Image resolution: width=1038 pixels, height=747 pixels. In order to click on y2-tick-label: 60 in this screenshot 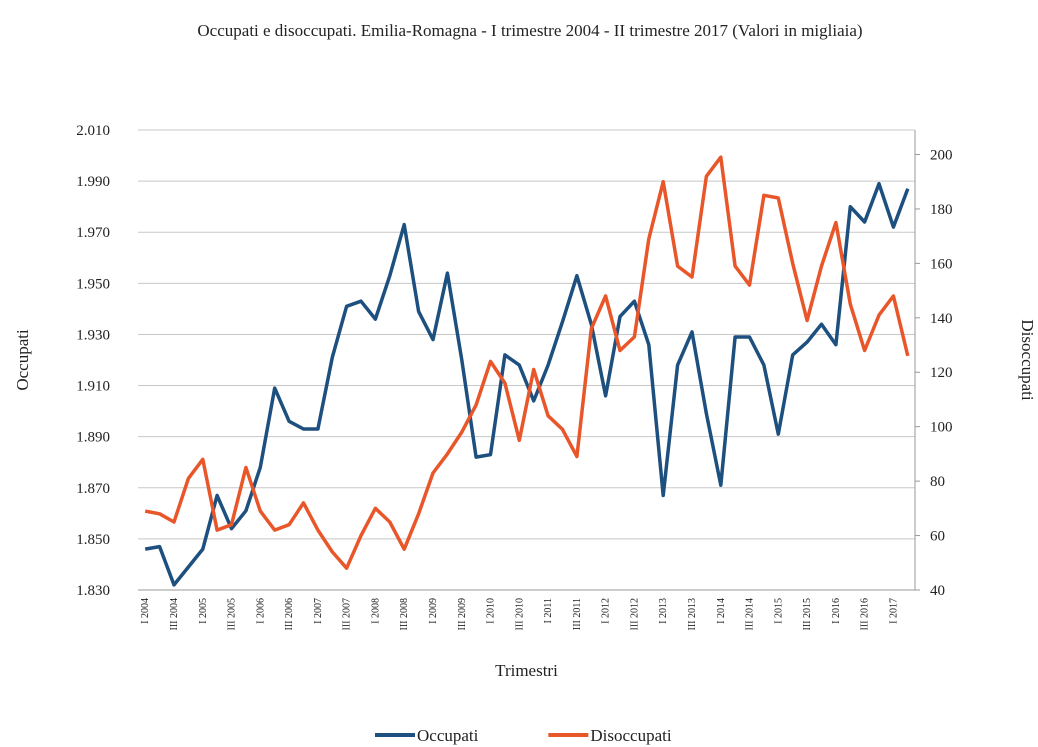, I will do `click(937, 537)`.